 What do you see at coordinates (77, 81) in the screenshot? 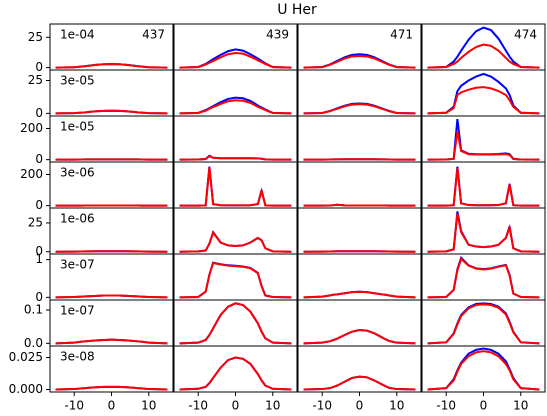
I see `row-label: 3e-05` at bounding box center [77, 81].